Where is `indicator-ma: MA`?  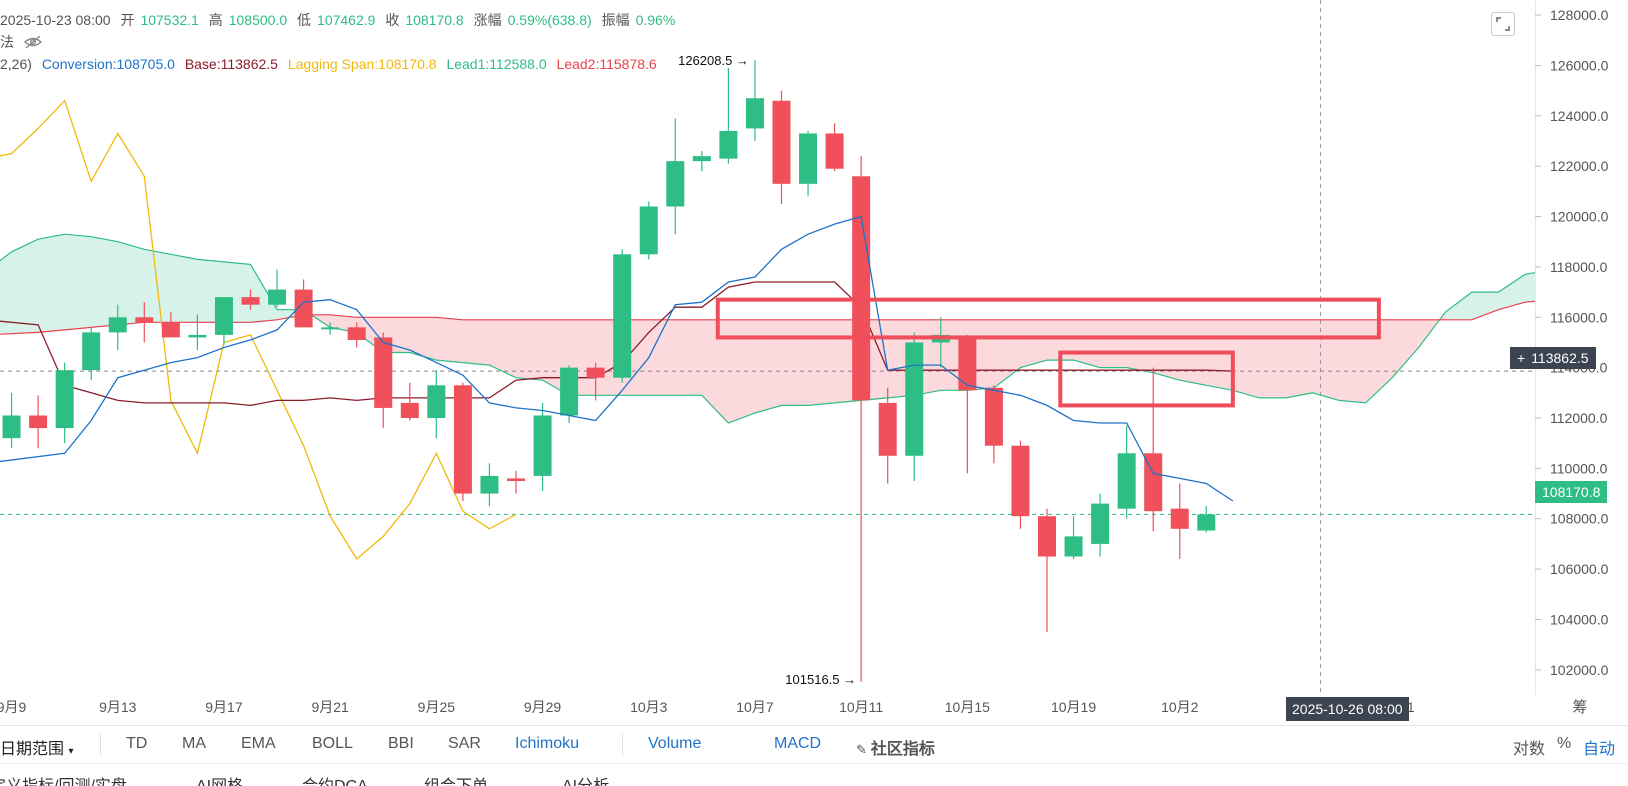 indicator-ma: MA is located at coordinates (194, 743).